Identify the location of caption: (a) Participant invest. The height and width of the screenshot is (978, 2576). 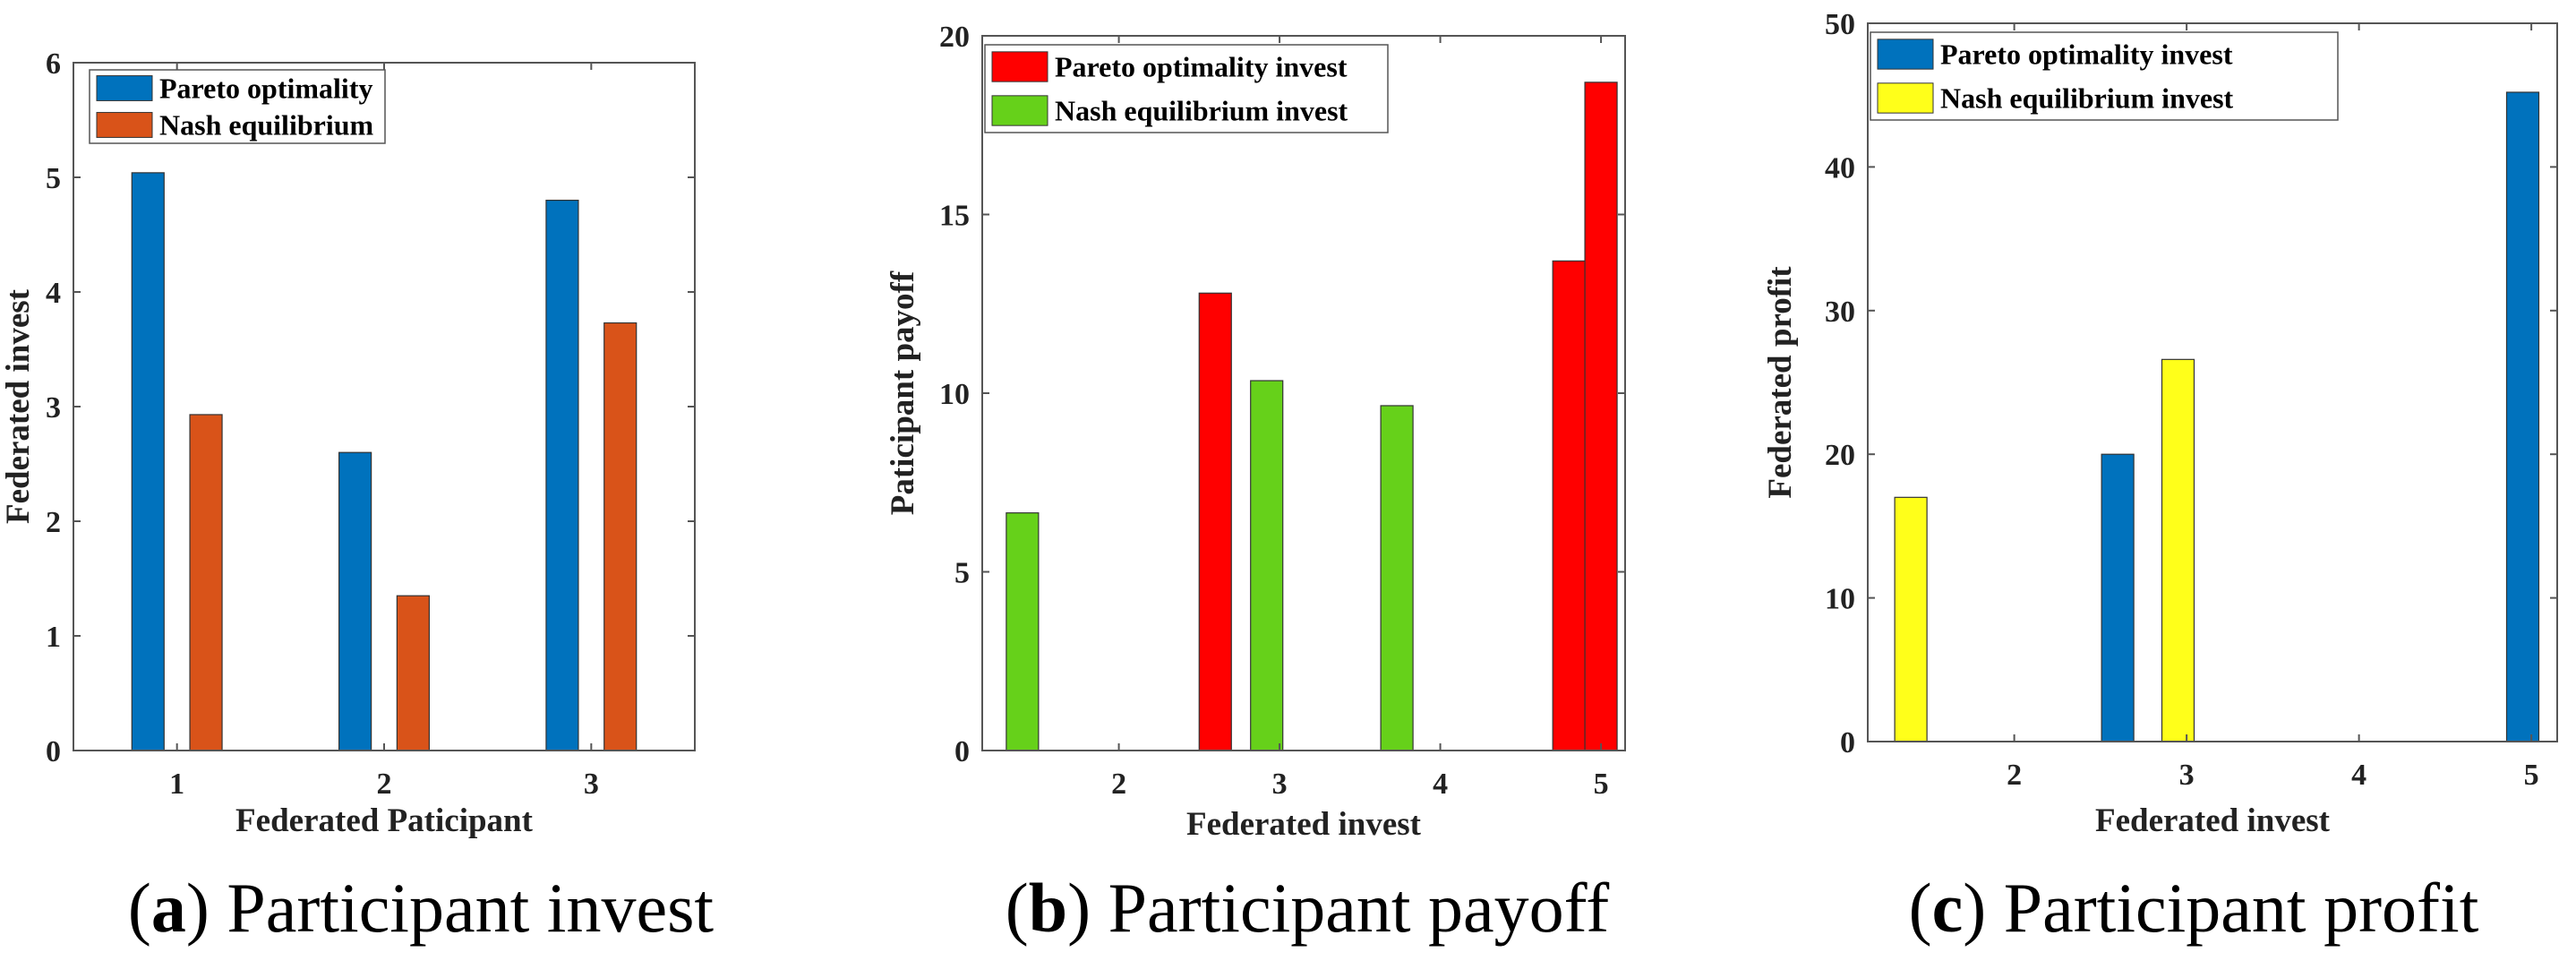
(421, 908).